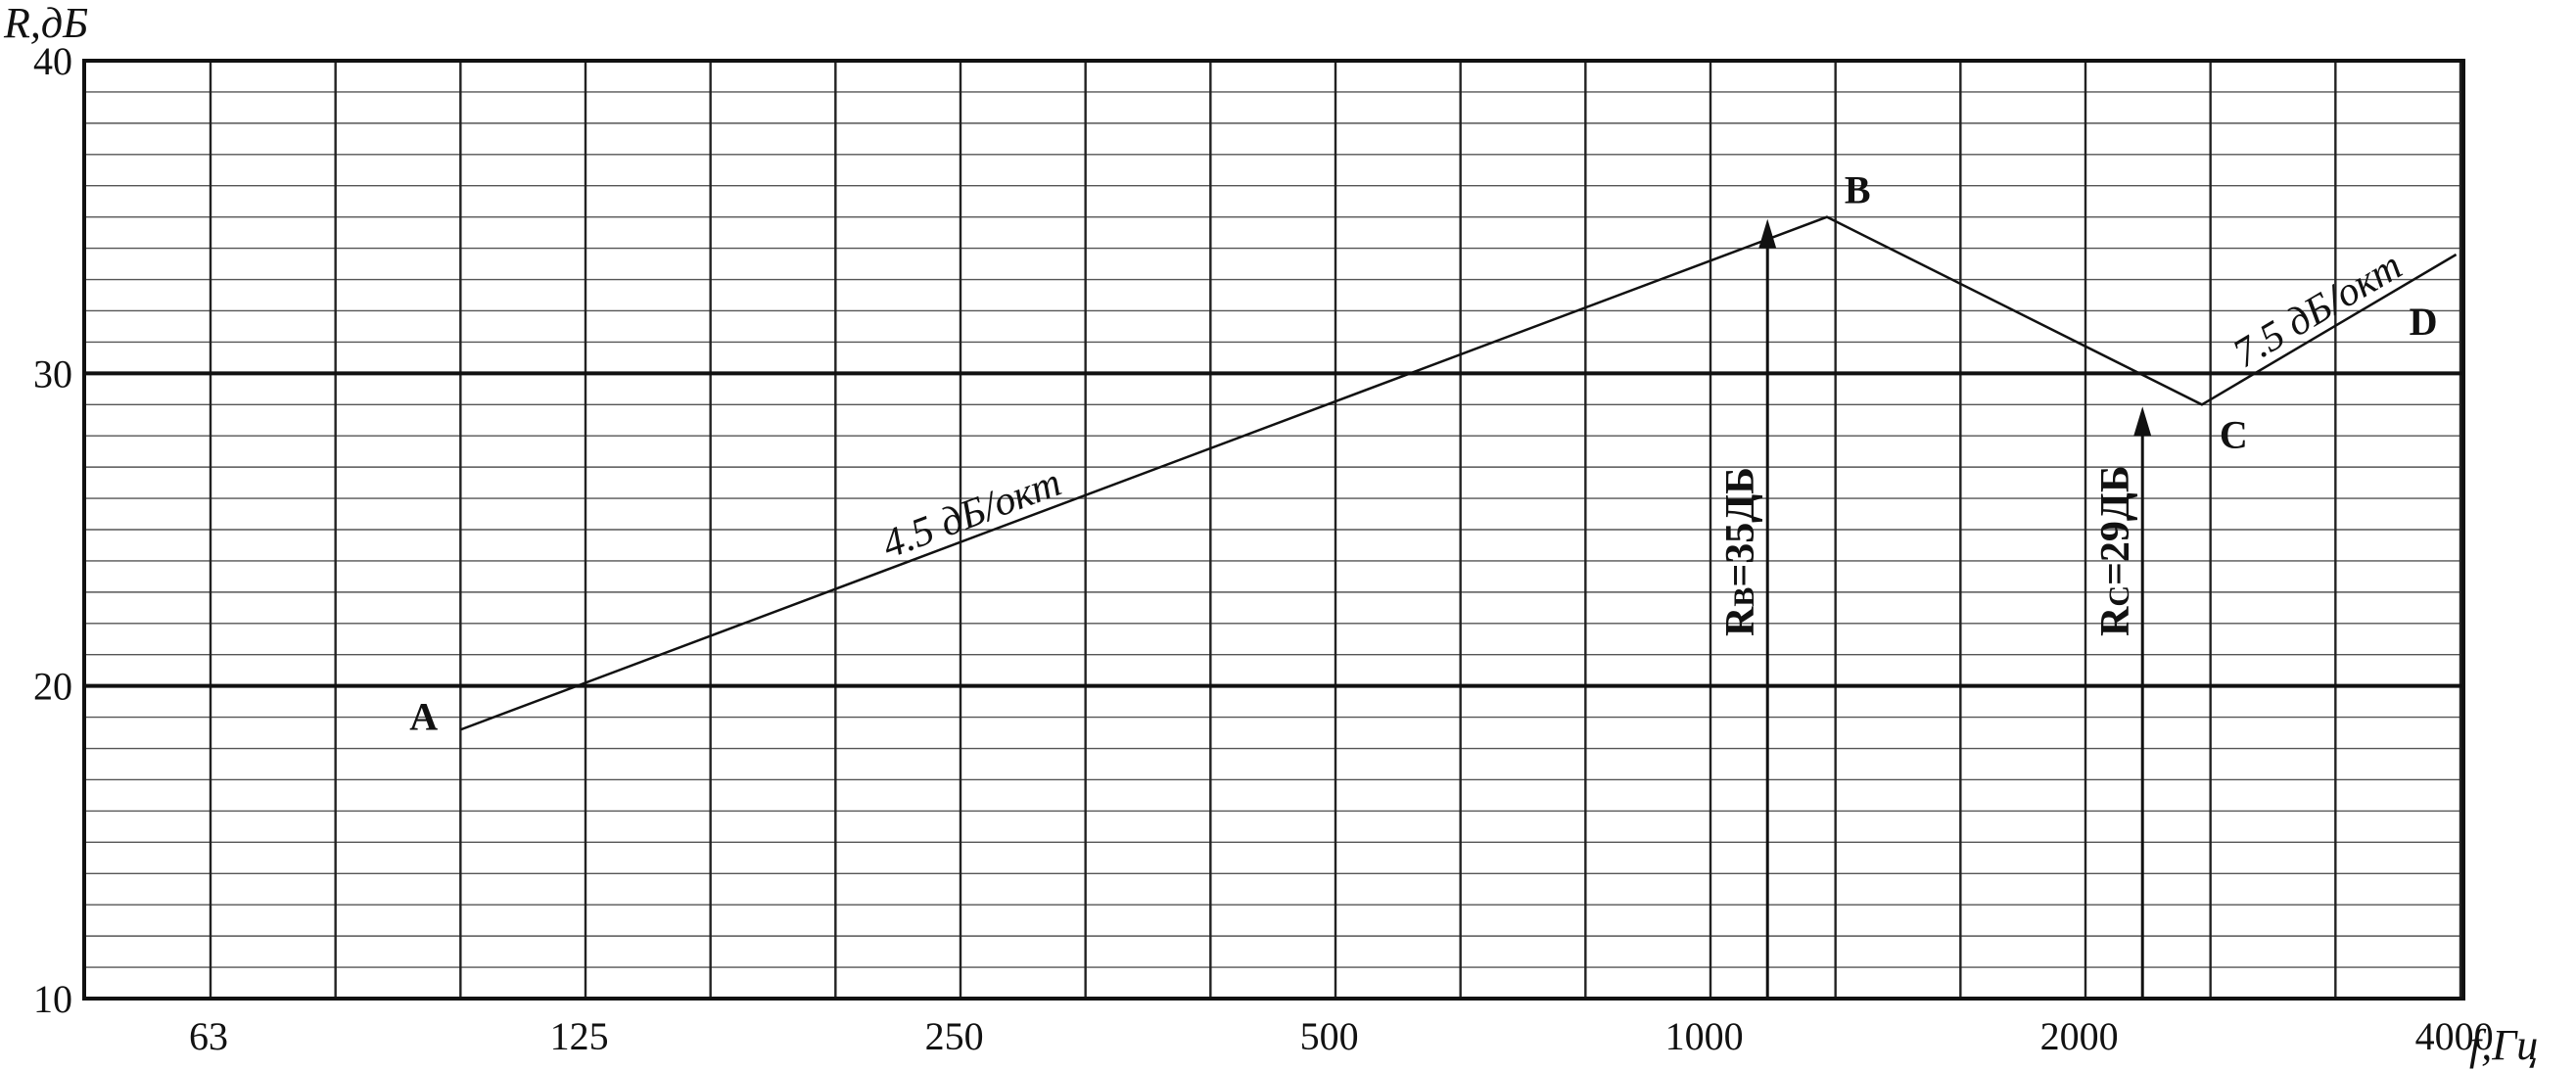 Image resolution: width=2576 pixels, height=1071 pixels. I want to click on y-tick-label: 30, so click(52, 373).